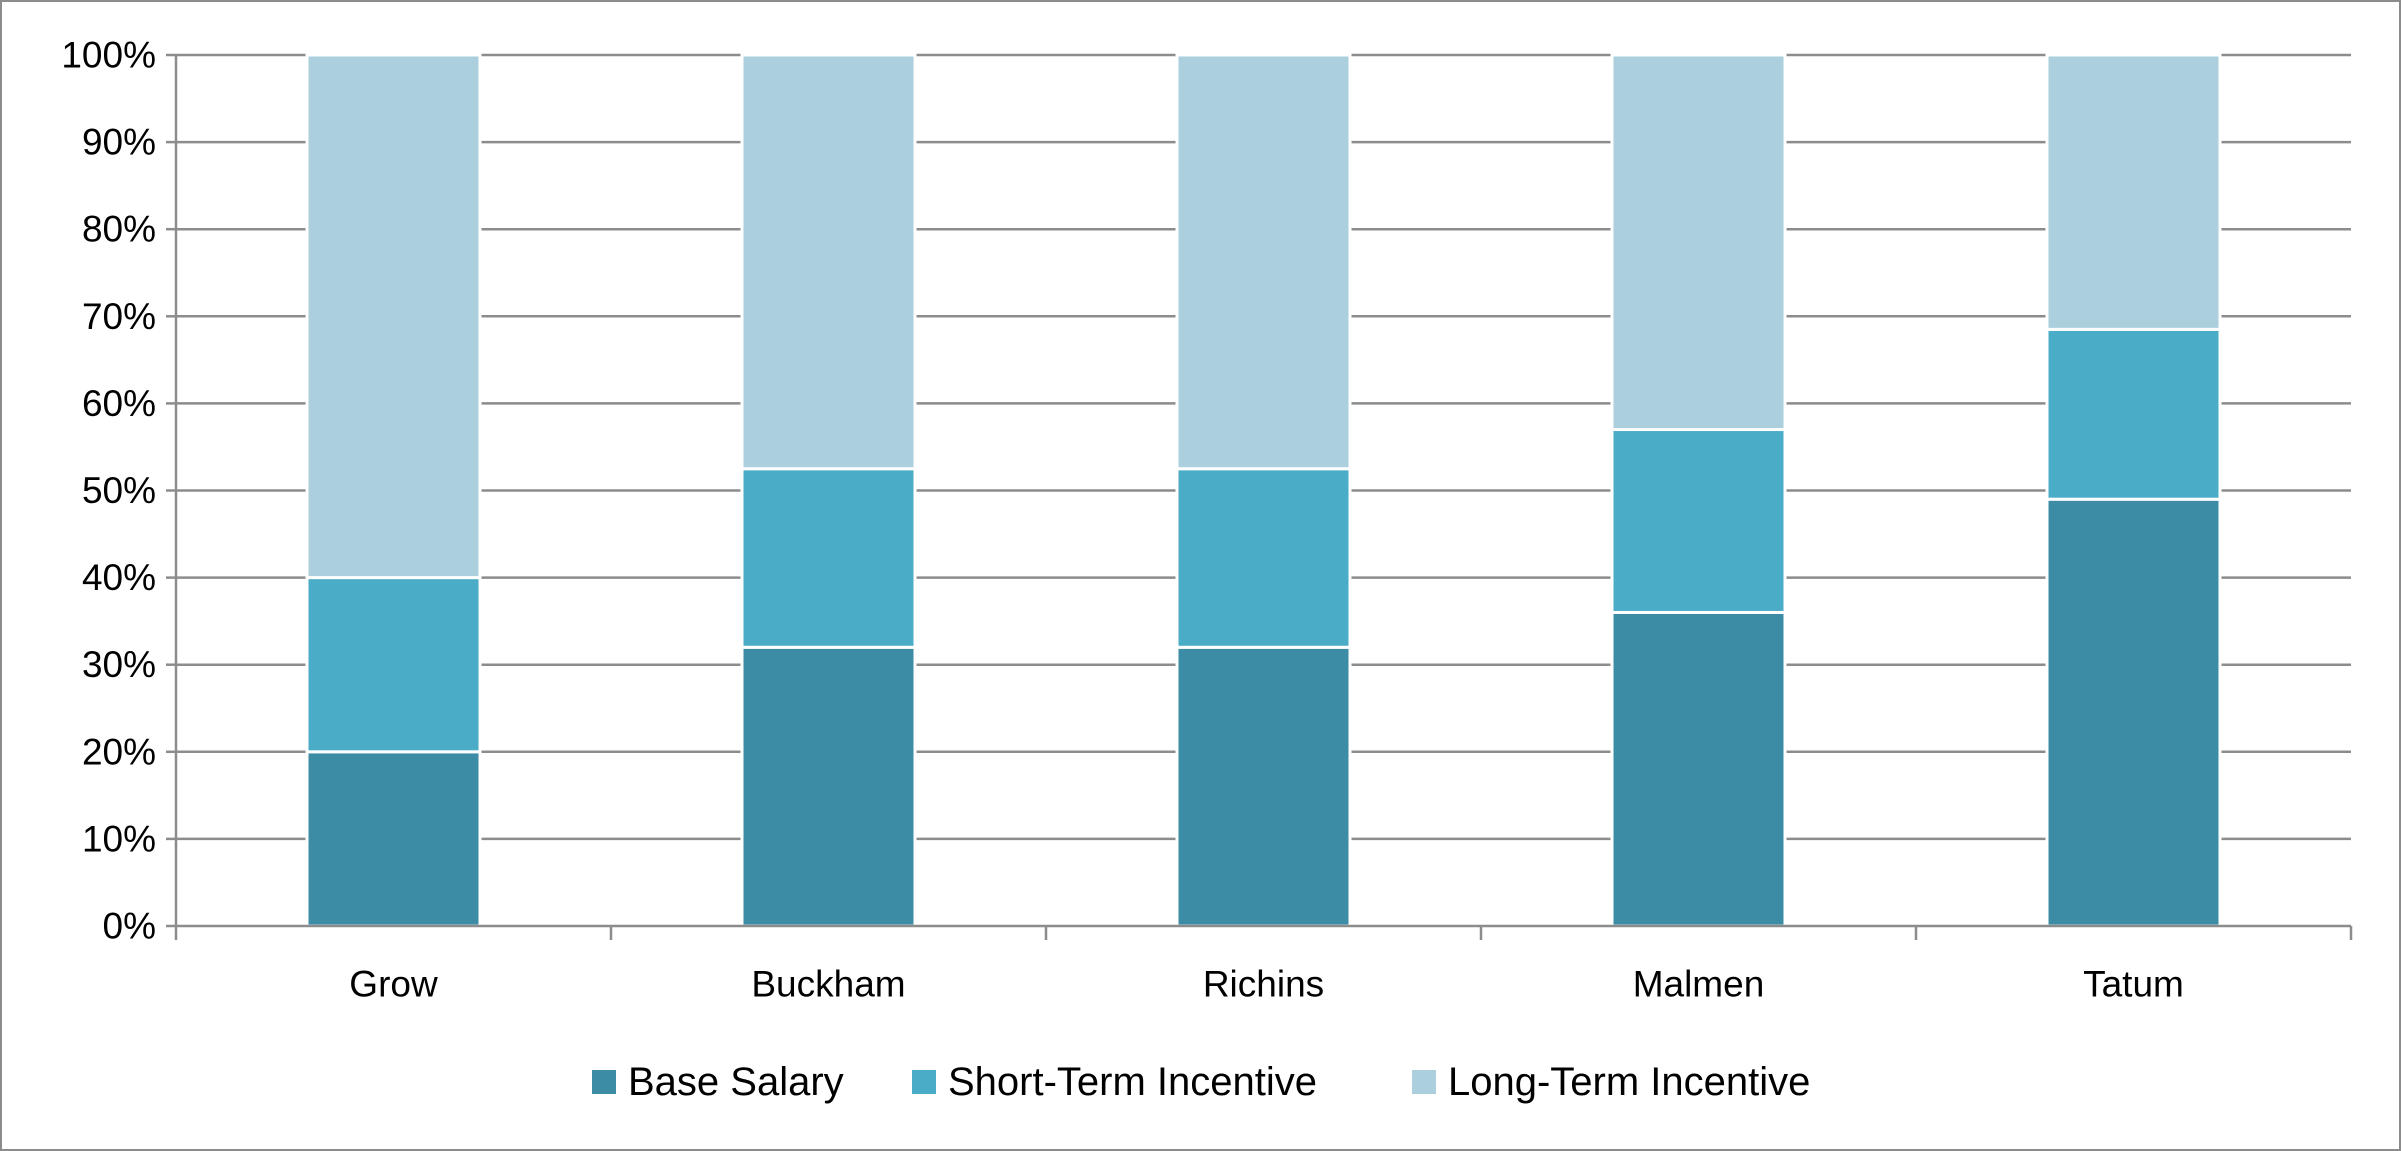 The height and width of the screenshot is (1151, 2401). Describe the element at coordinates (1629, 1082) in the screenshot. I see `legend-label: Long-Term Incentive` at that location.